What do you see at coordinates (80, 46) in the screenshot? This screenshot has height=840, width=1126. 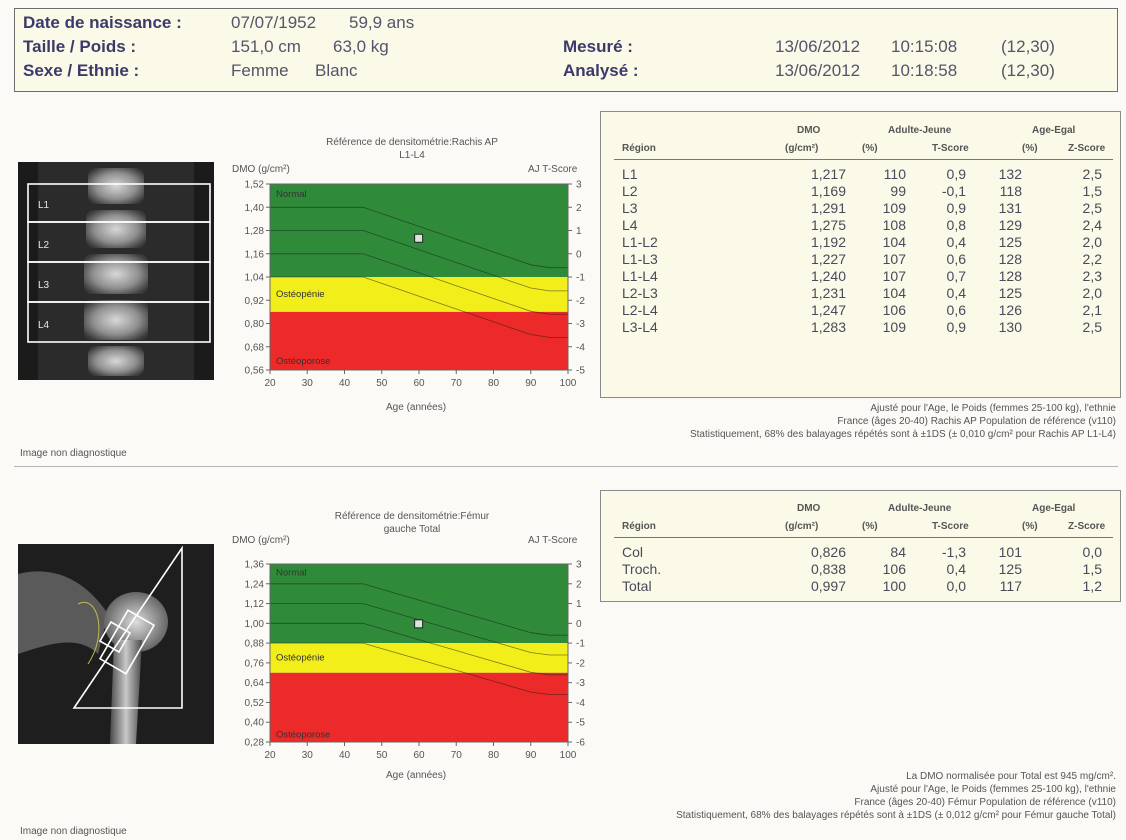 I see `size-weight-label: Taille / Poids :` at bounding box center [80, 46].